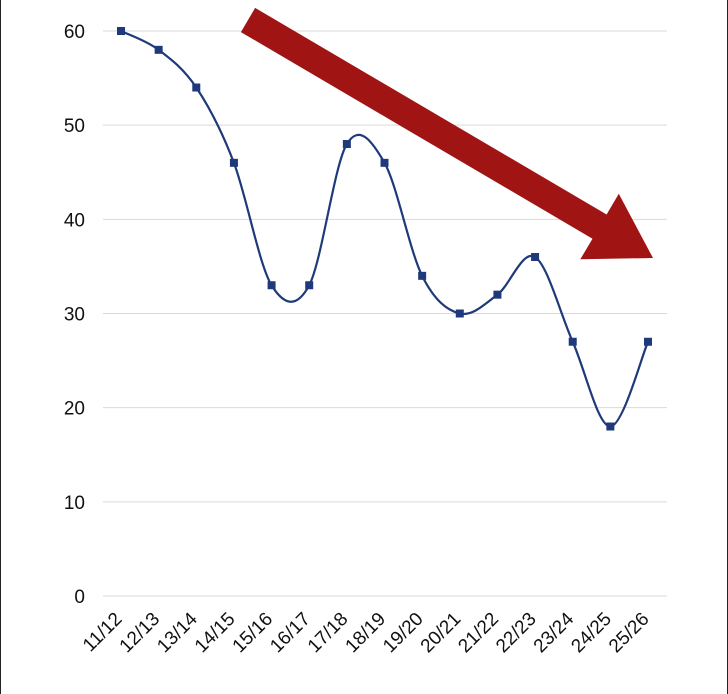 The height and width of the screenshot is (694, 728). What do you see at coordinates (74, 220) in the screenshot?
I see `y-tick-label: 40` at bounding box center [74, 220].